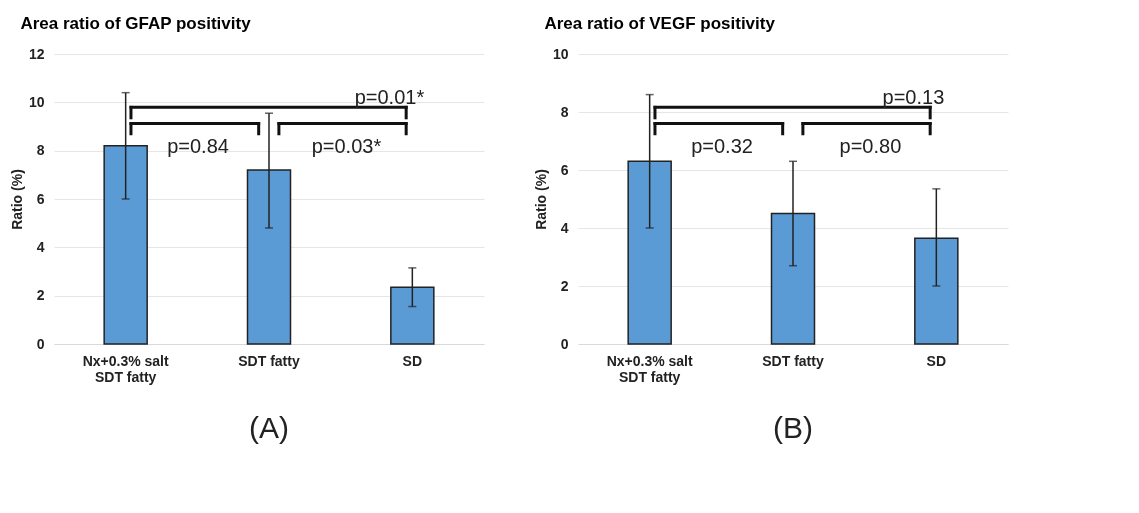 This screenshot has height=513, width=1139. What do you see at coordinates (36, 53) in the screenshot?
I see `y-tick-label: 12` at bounding box center [36, 53].